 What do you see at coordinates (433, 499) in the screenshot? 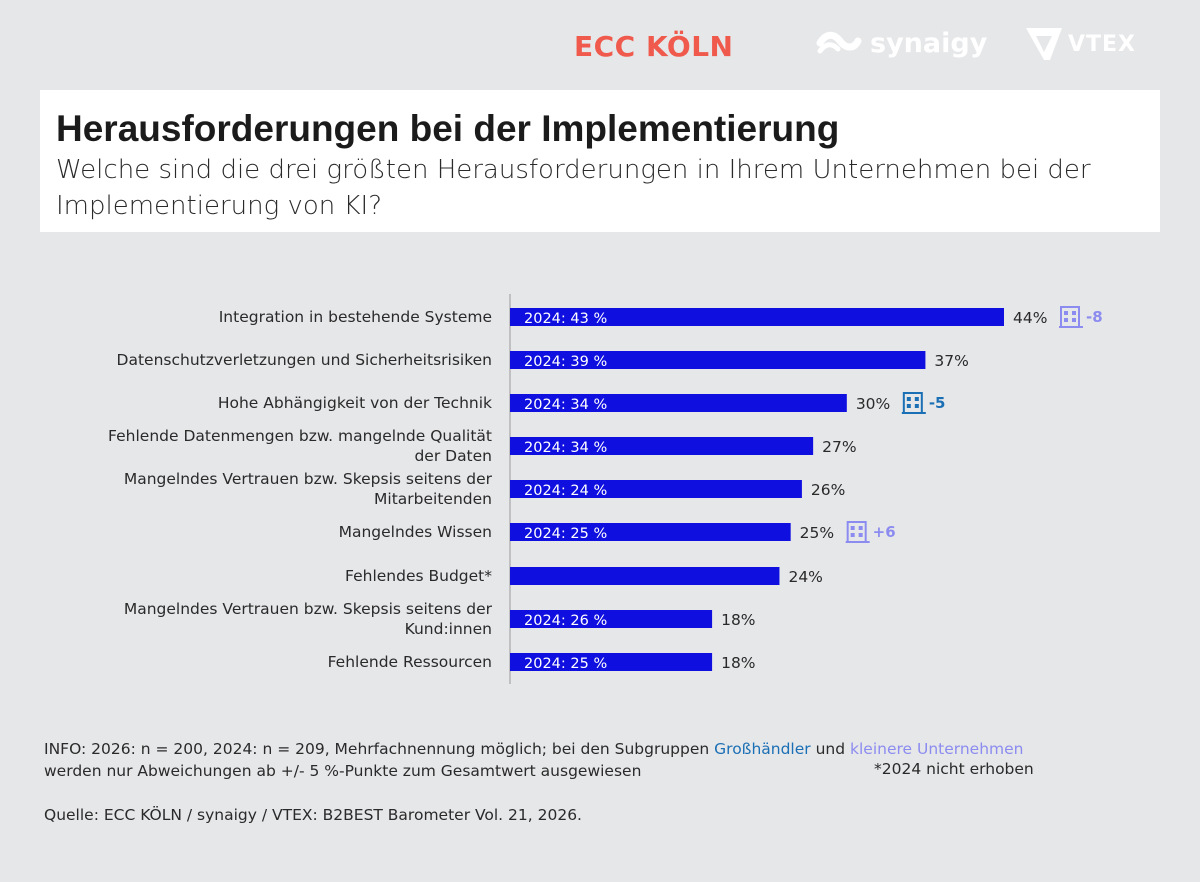
I see `category-label: Mitarbeitenden` at bounding box center [433, 499].